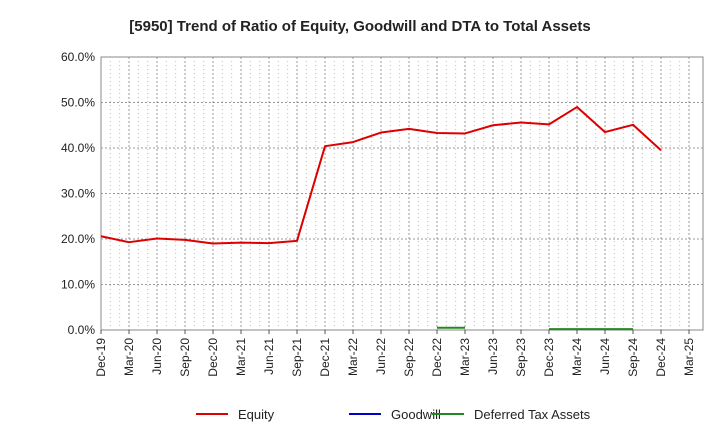 The width and height of the screenshot is (720, 440). What do you see at coordinates (577, 357) in the screenshot?
I see `x-tick-label: Mar-24` at bounding box center [577, 357].